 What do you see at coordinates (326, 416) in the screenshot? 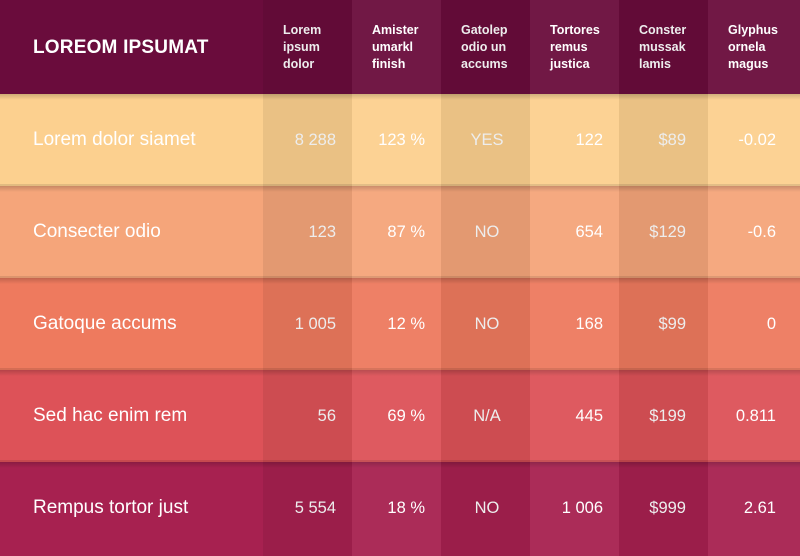
I see `table-cell: 56` at bounding box center [326, 416].